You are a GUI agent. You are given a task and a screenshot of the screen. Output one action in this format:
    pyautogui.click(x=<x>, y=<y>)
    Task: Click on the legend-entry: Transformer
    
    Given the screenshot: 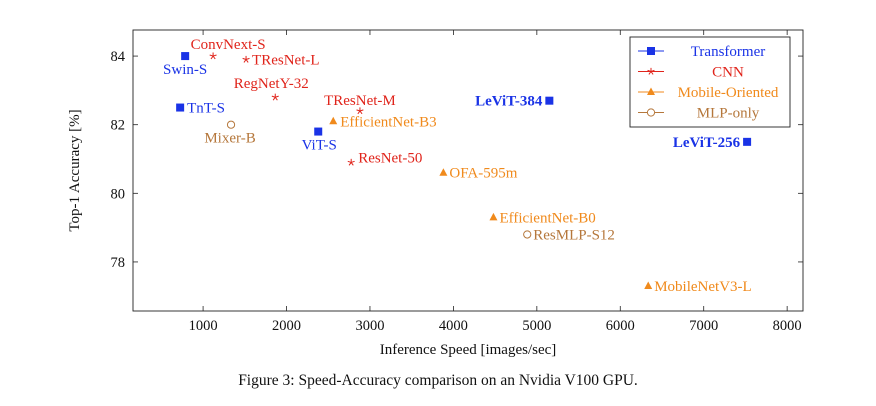 What is the action you would take?
    pyautogui.click(x=701, y=52)
    